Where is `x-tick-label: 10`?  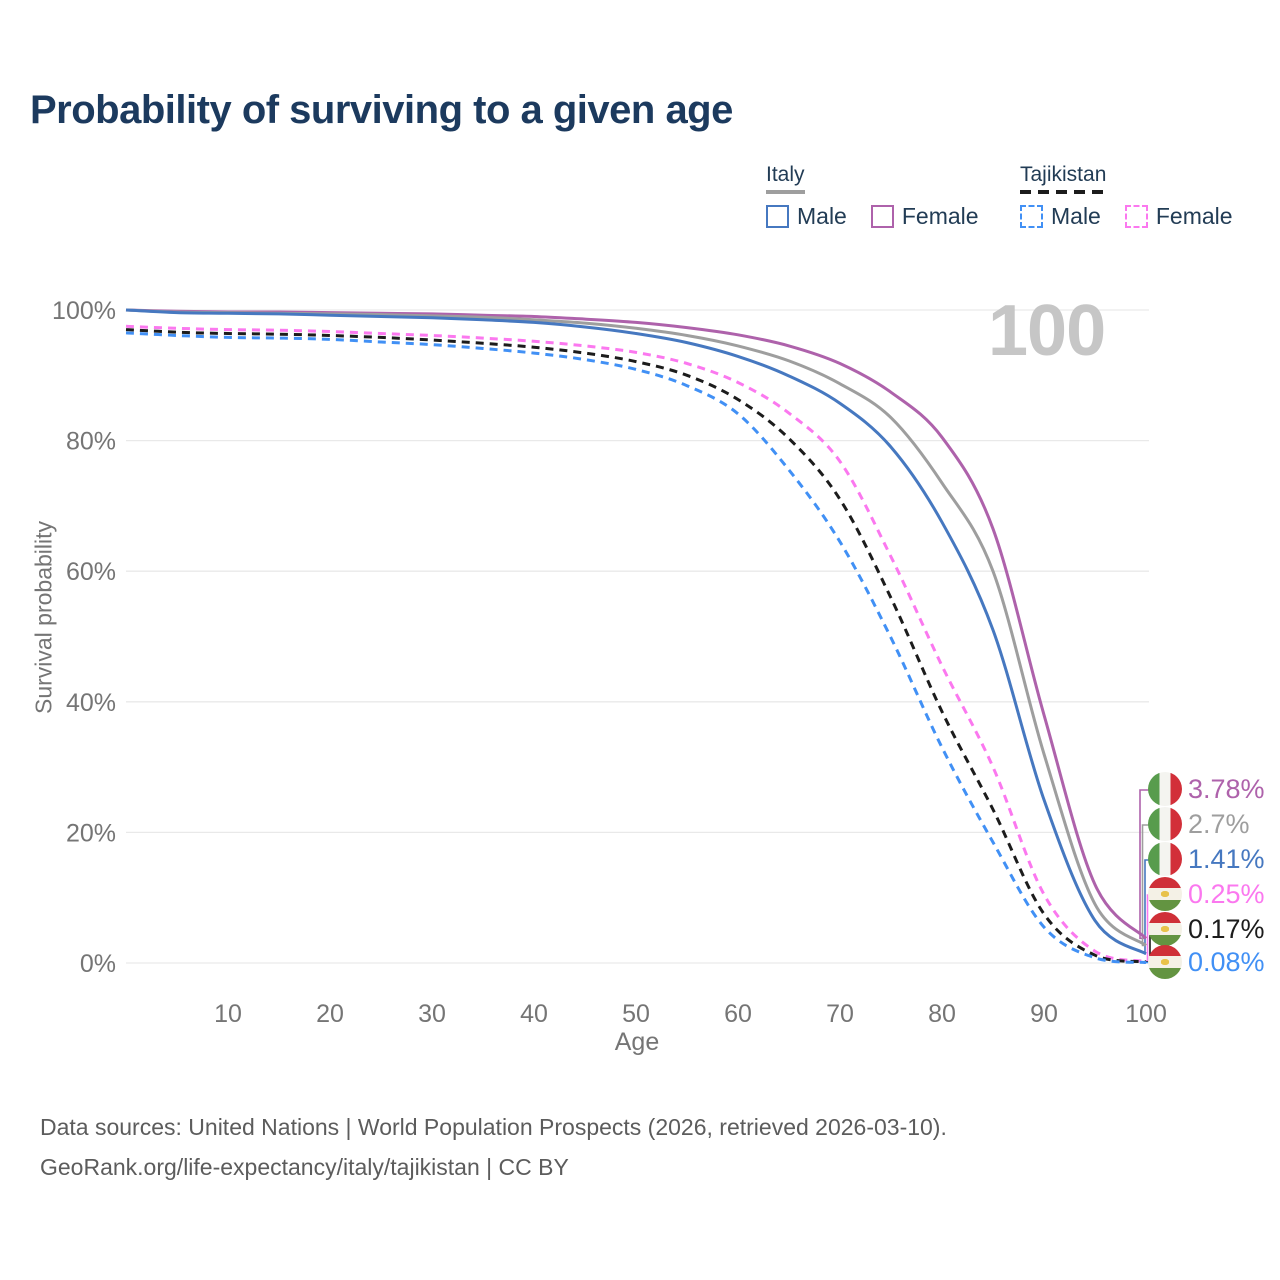
x-tick-label: 10 is located at coordinates (228, 1014).